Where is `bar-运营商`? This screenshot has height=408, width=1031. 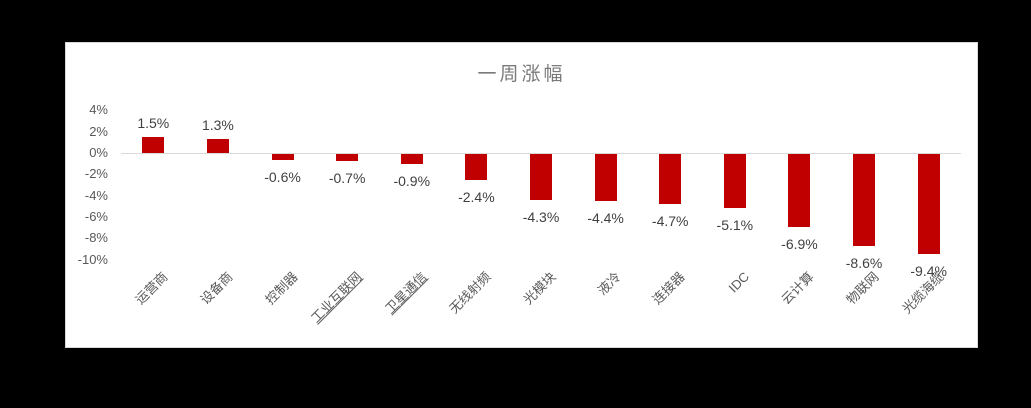 bar-运营商 is located at coordinates (153, 145).